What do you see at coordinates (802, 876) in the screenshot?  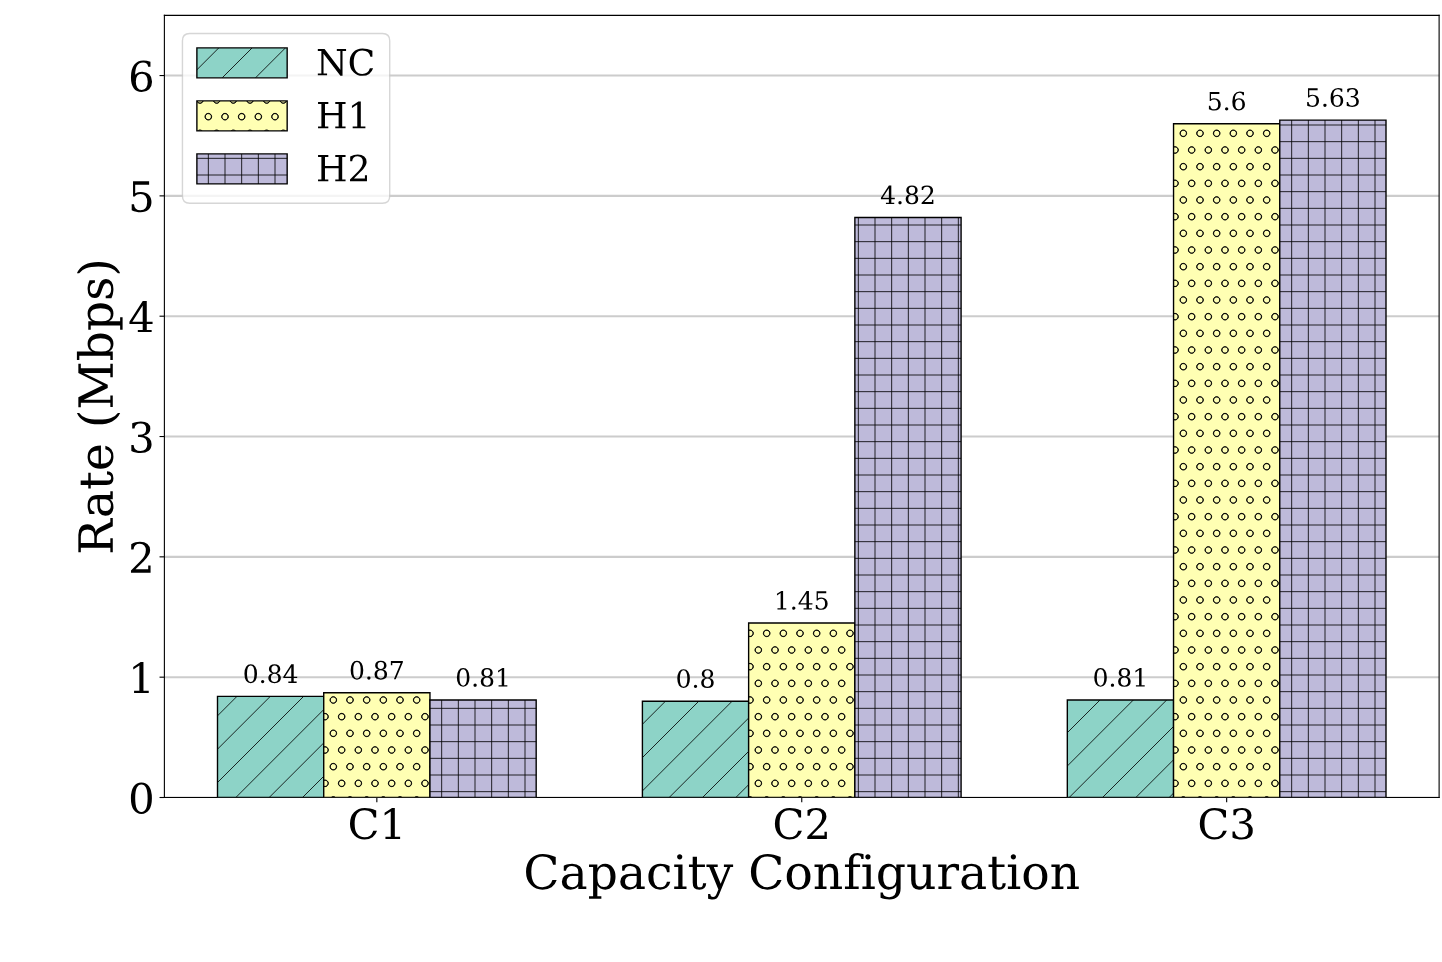 I see `x-axis-title: Capacity Configuration` at bounding box center [802, 876].